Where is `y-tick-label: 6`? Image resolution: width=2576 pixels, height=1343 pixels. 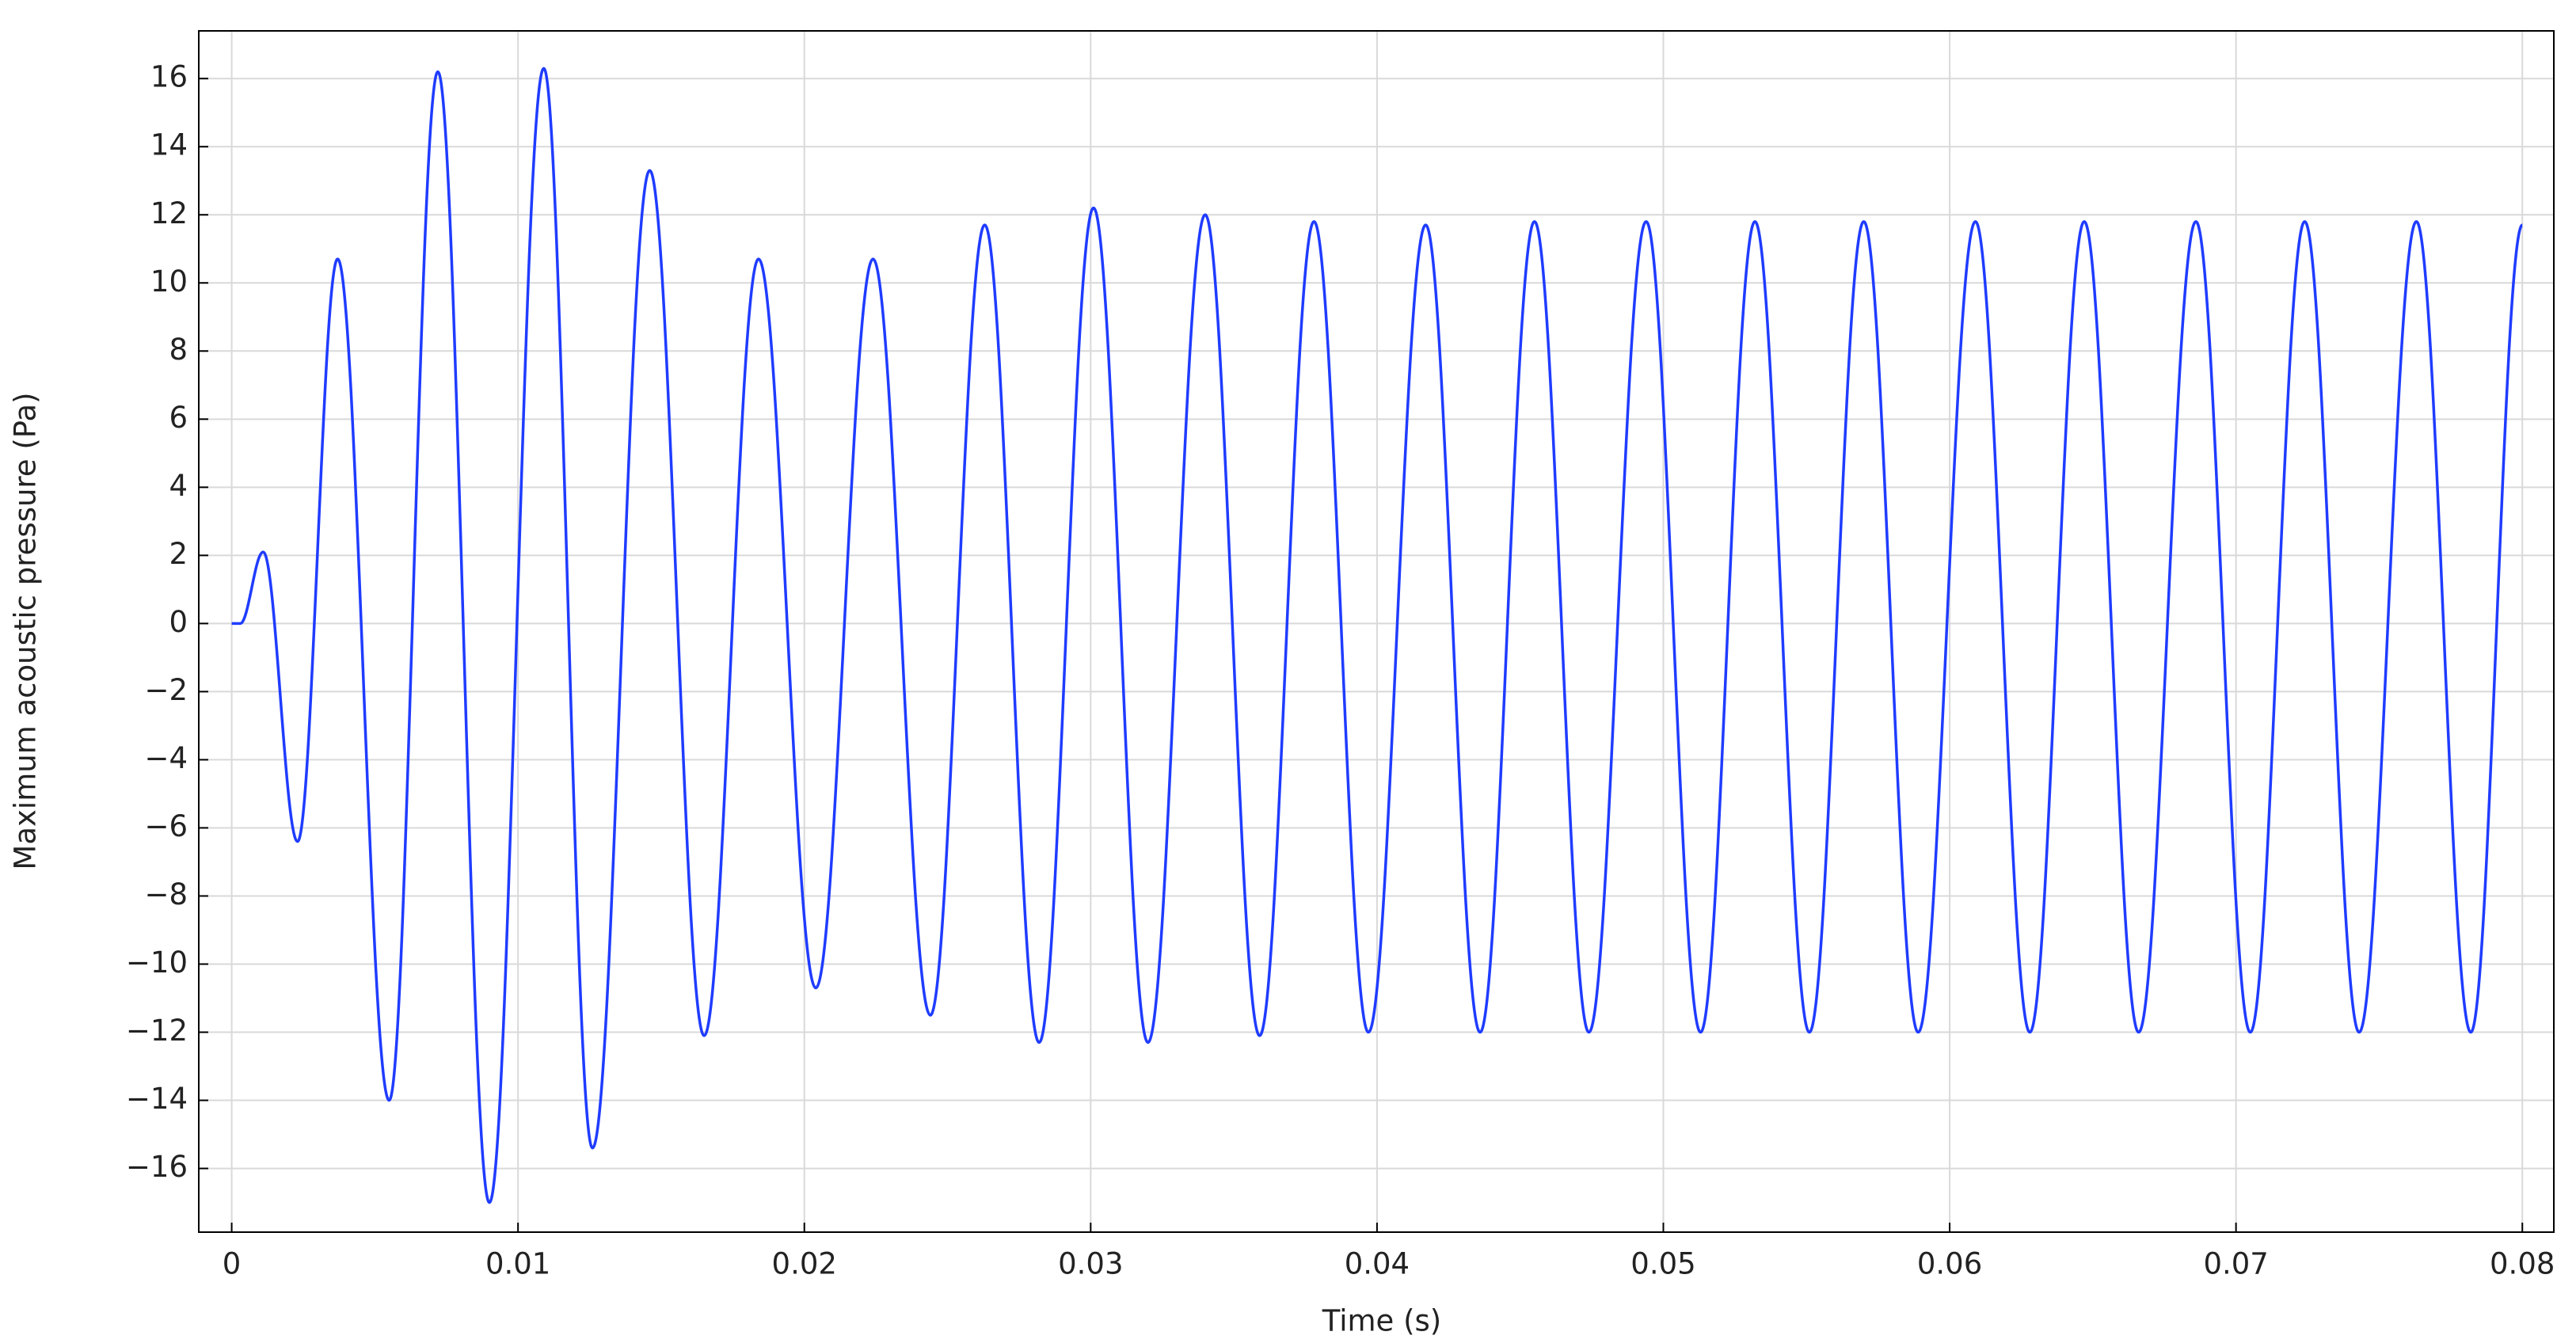
y-tick-label: 6 is located at coordinates (178, 418).